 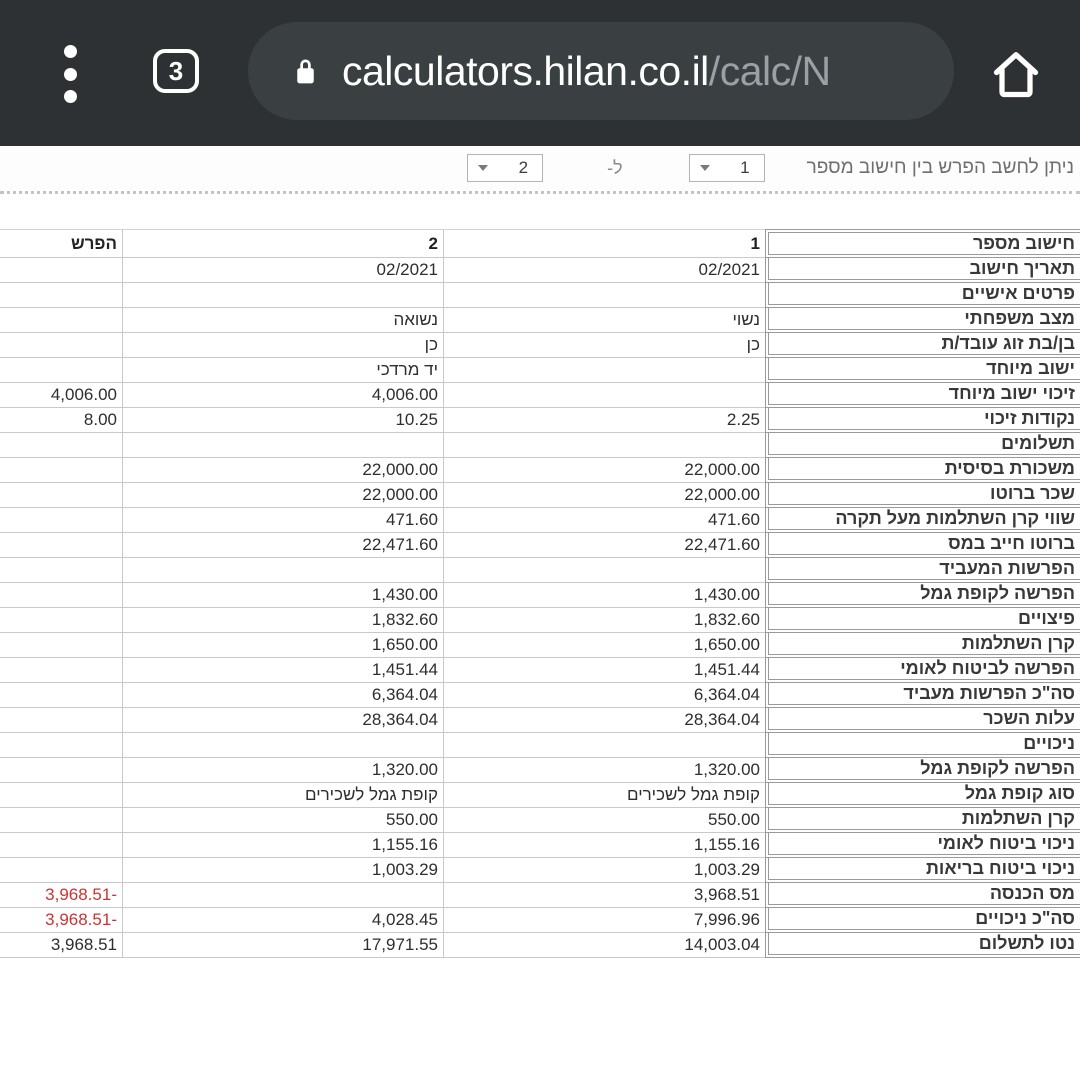 What do you see at coordinates (745, 167) in the screenshot?
I see `select-1-value: 1` at bounding box center [745, 167].